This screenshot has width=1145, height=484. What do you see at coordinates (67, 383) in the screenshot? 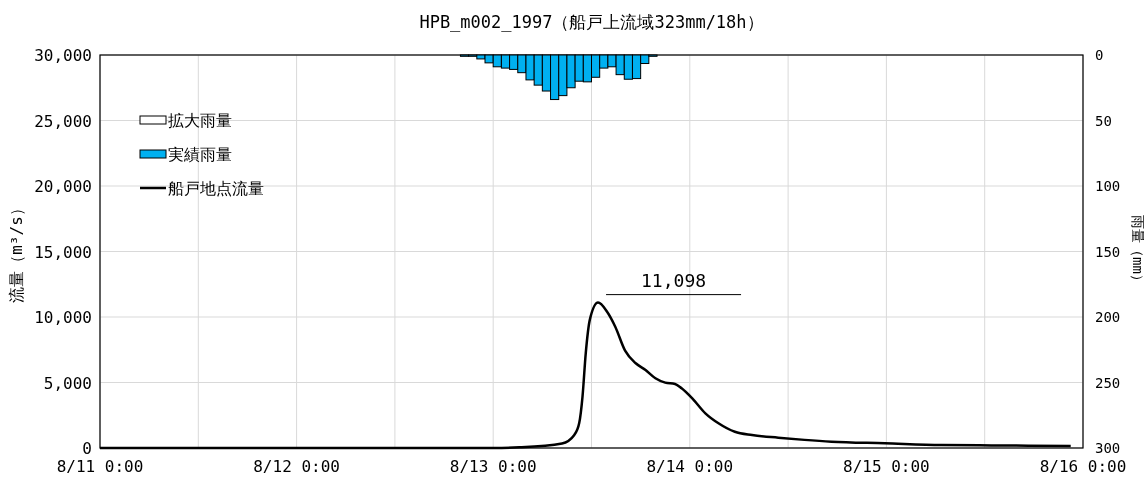
I see `y-tick-label: 5,000` at bounding box center [67, 383].